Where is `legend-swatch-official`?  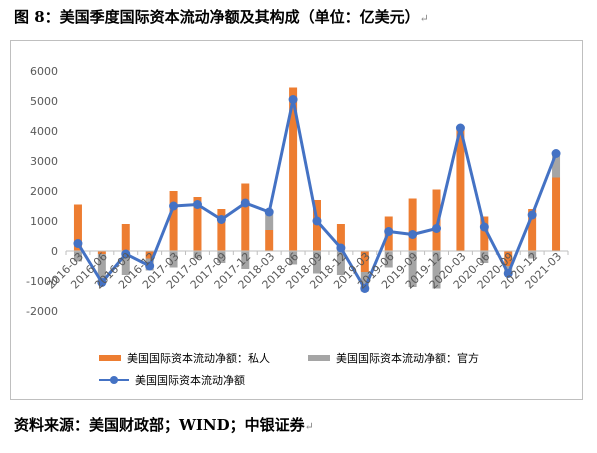 legend-swatch-official is located at coordinates (319, 358).